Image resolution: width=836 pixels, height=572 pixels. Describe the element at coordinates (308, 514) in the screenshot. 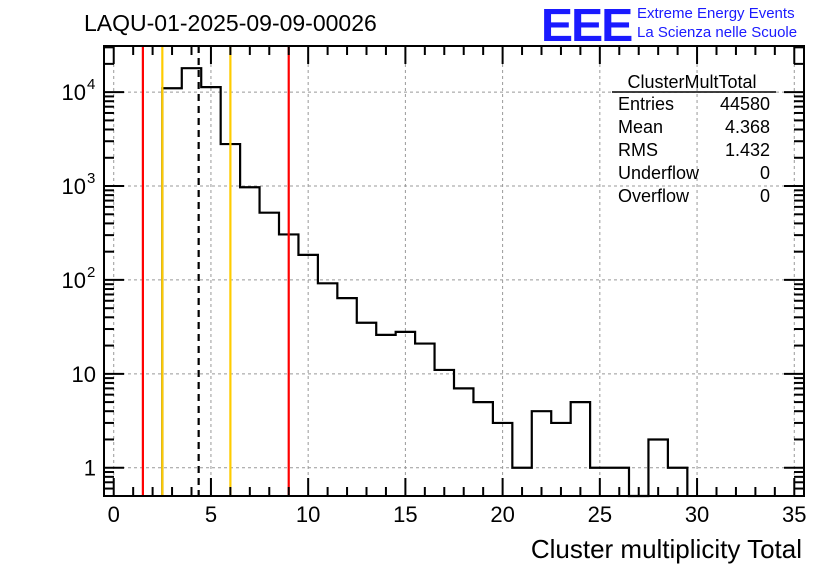

I see `x-tick-label: 10` at that location.